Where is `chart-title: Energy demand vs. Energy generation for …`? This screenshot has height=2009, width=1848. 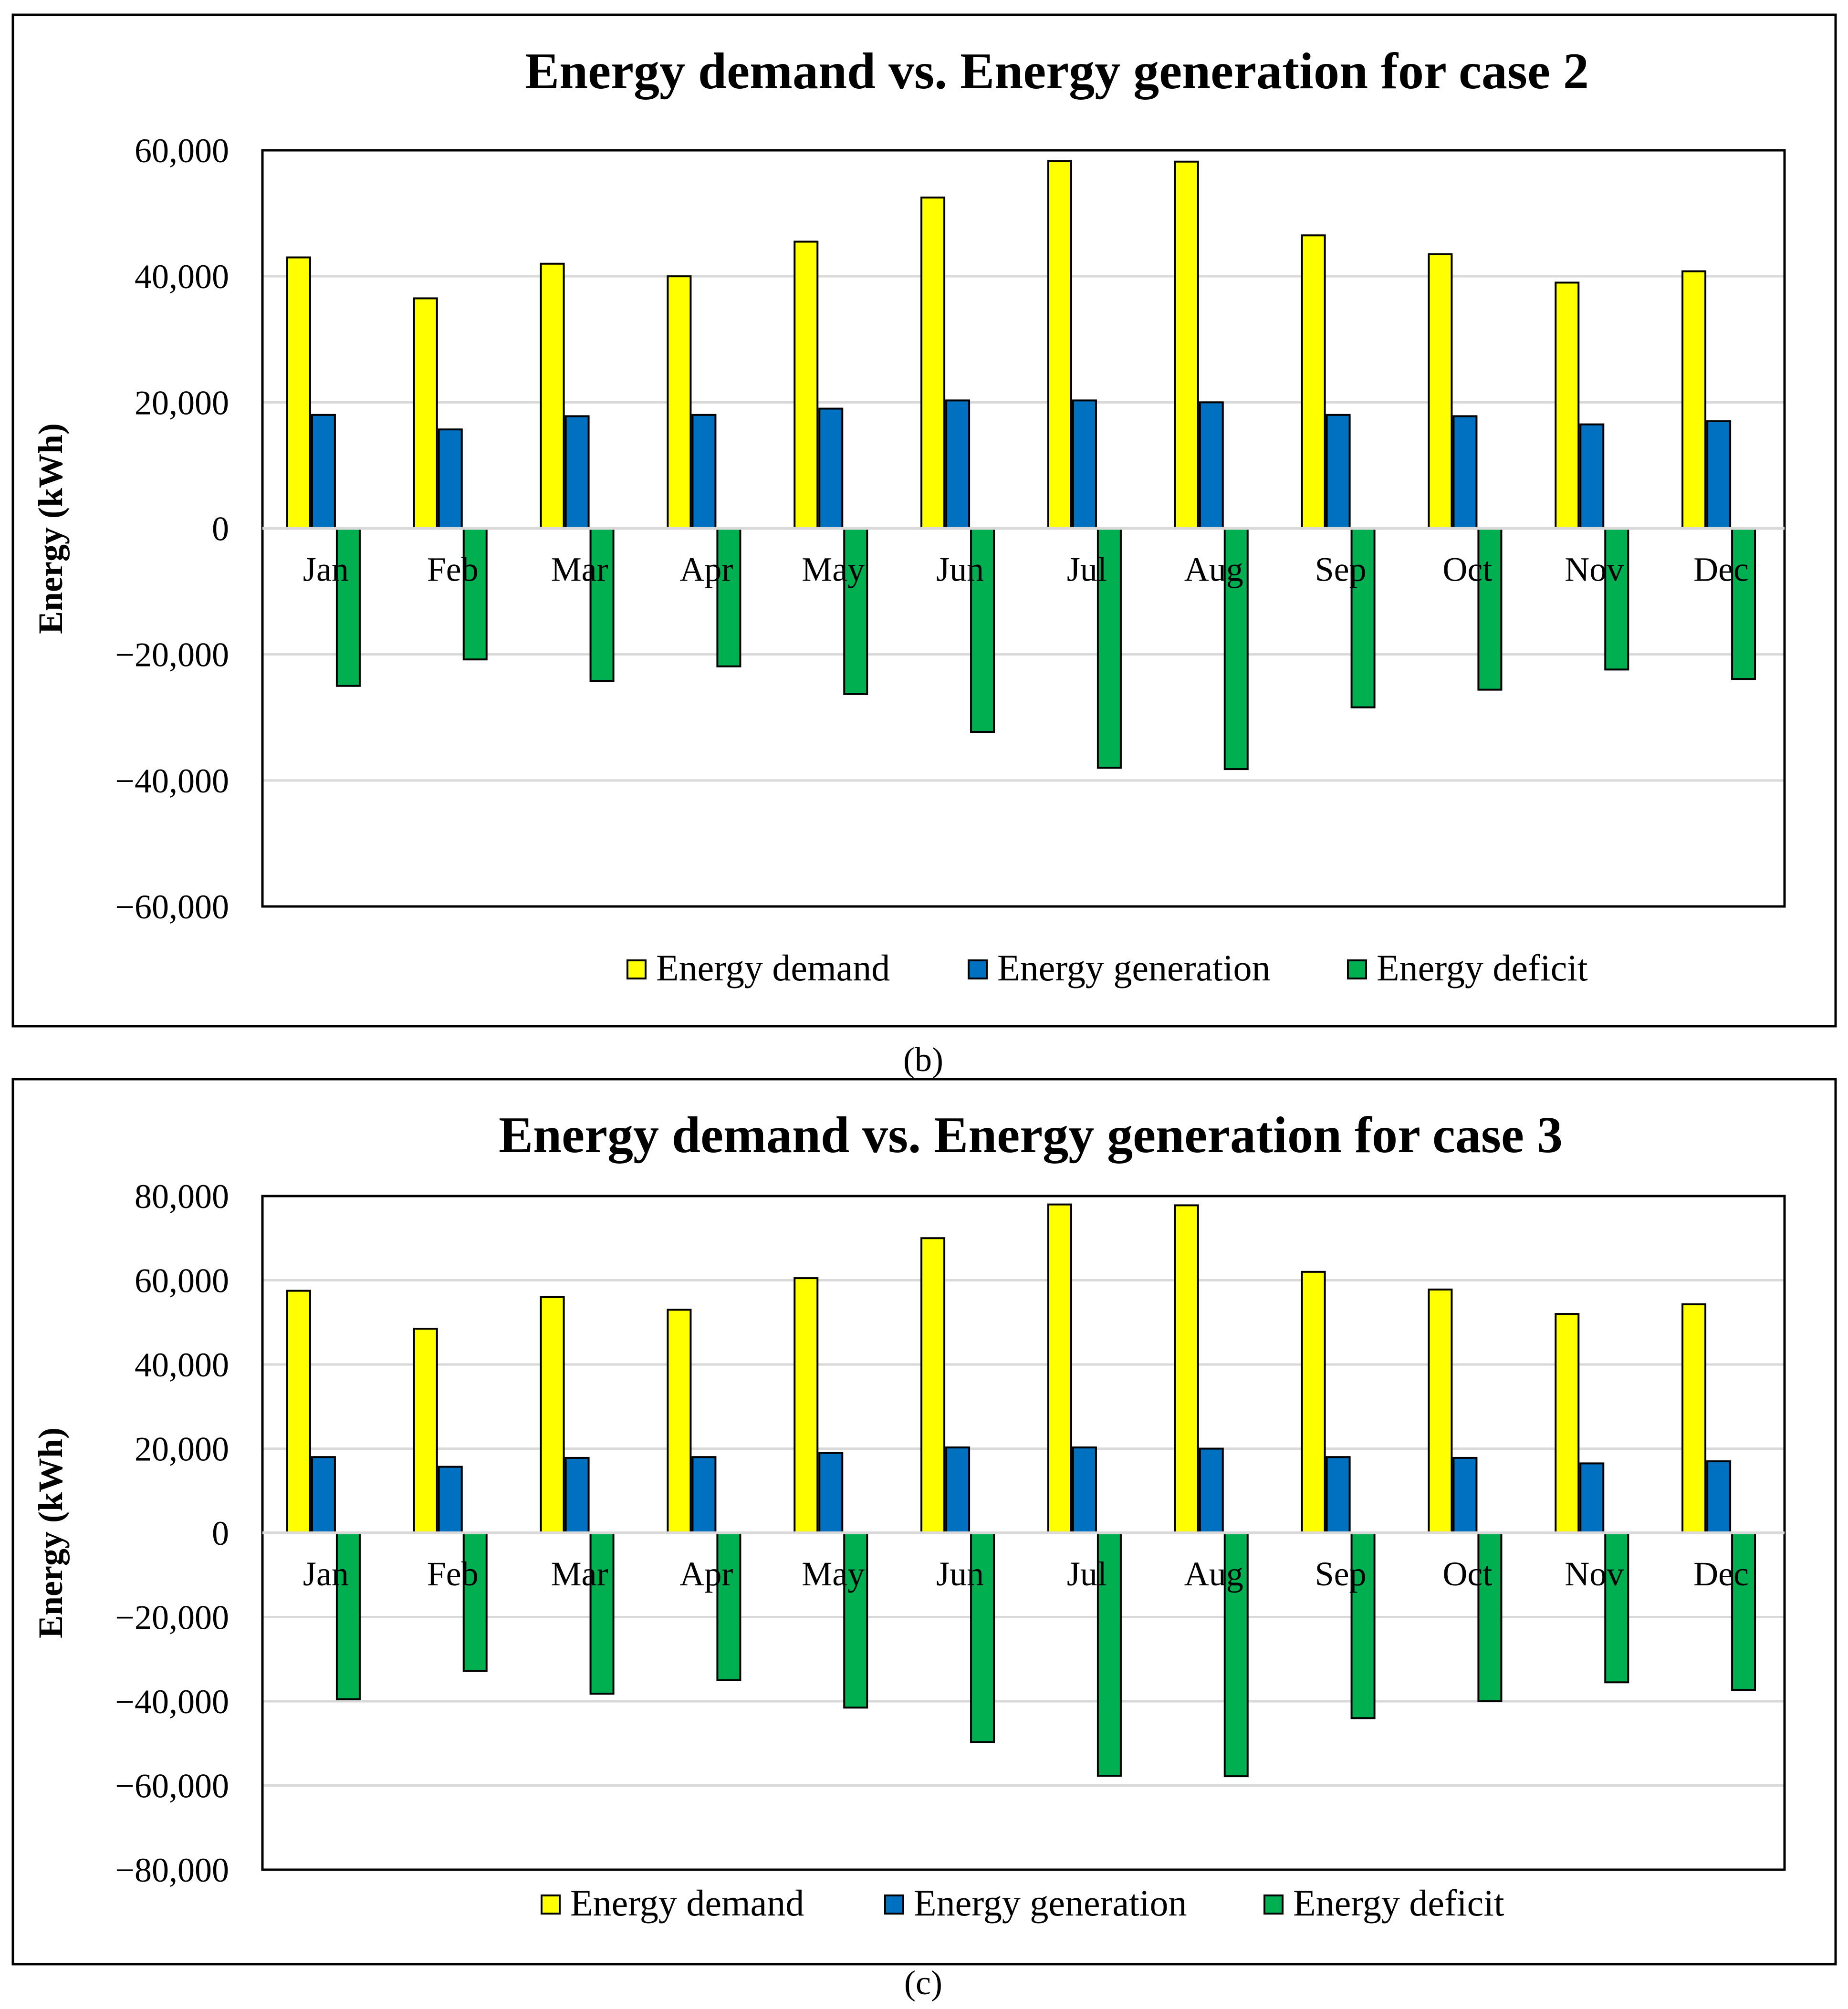 chart-title: Energy demand vs. Energy generation for … is located at coordinates (1031, 1135).